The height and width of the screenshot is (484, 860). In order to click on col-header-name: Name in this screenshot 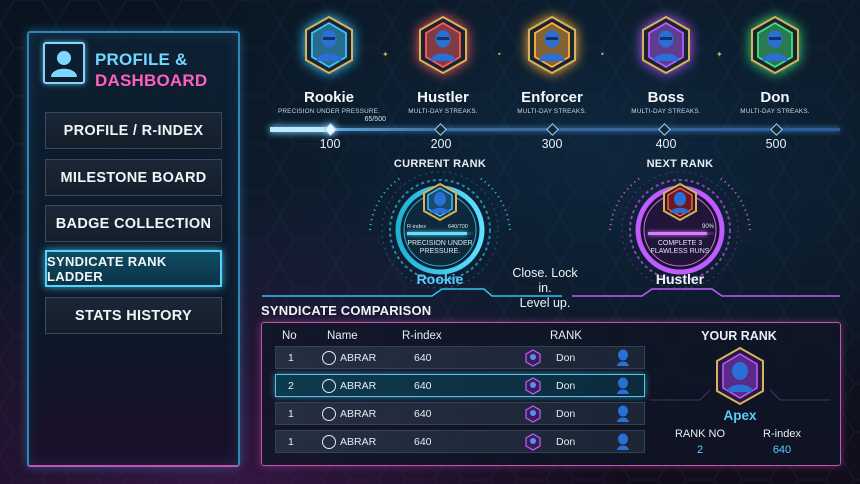, I will do `click(342, 336)`.